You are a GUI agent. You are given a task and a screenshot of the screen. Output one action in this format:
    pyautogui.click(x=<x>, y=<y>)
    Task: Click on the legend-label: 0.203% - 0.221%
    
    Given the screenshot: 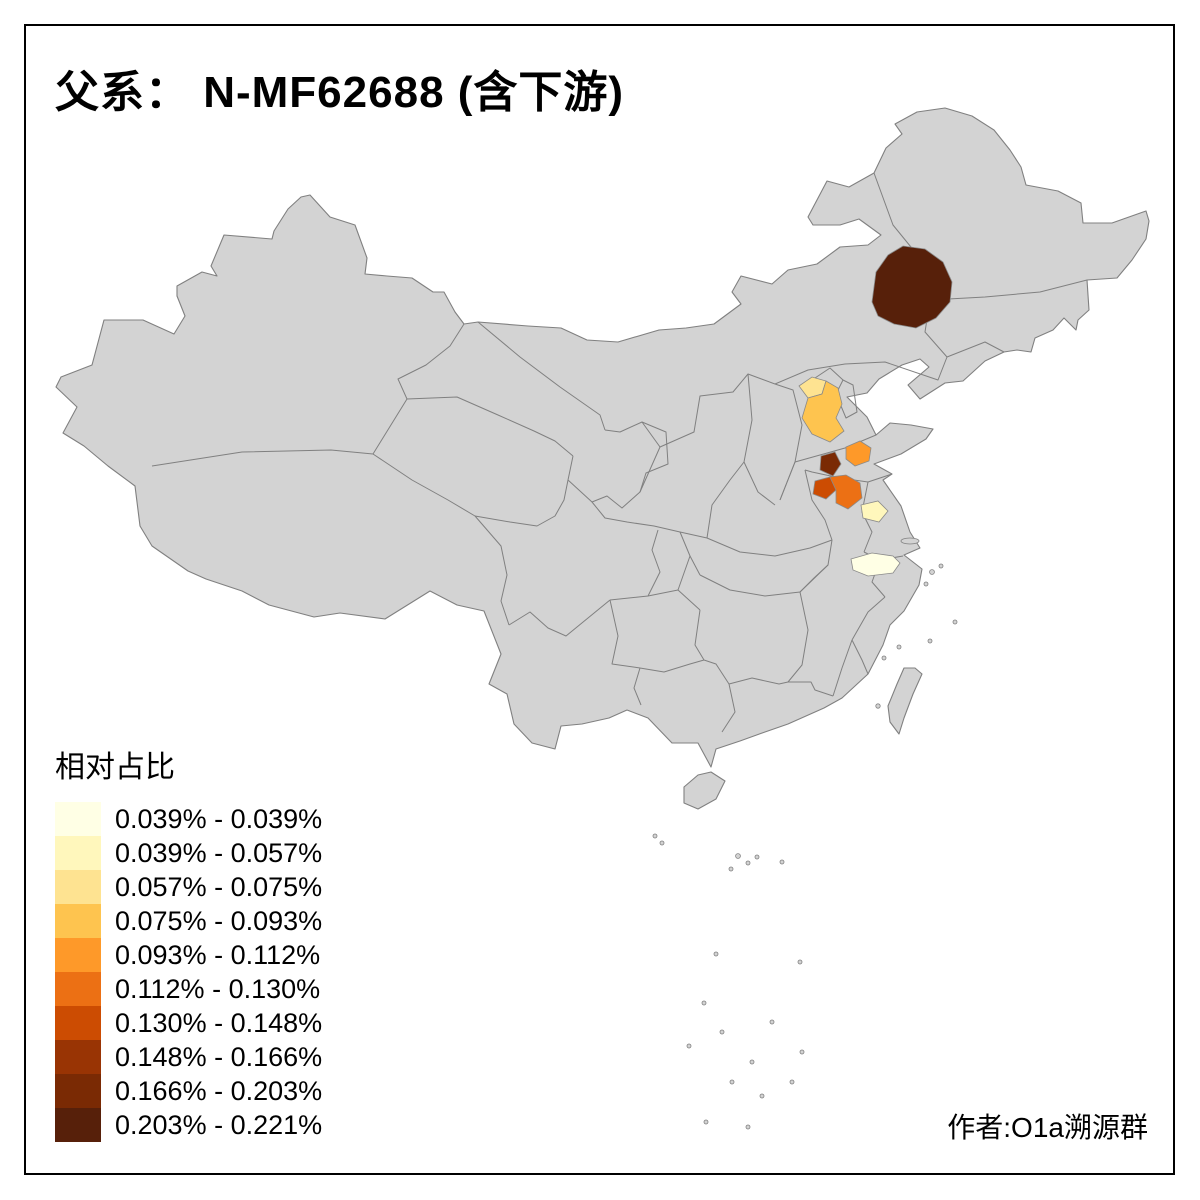 What is the action you would take?
    pyautogui.click(x=219, y=1124)
    